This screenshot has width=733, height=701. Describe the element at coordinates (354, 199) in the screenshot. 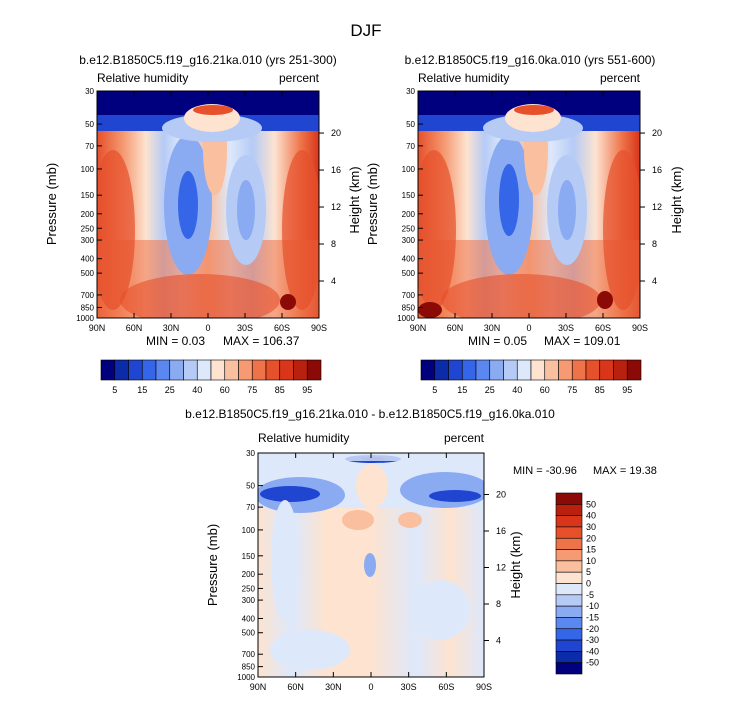

I see `panel-1-ylabel-right: Height (km)` at that location.